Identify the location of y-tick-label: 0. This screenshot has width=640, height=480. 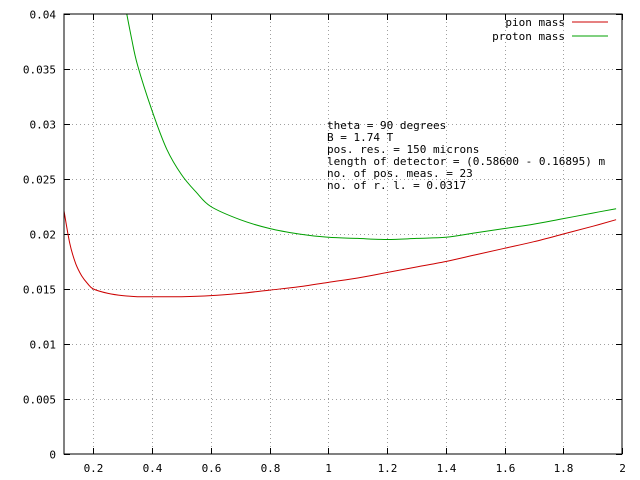
(52, 455).